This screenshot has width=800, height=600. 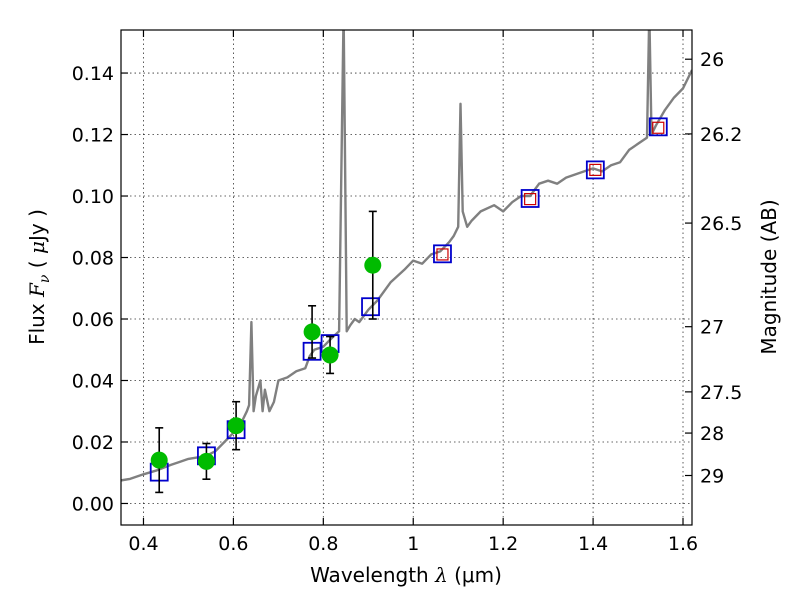 What do you see at coordinates (721, 224) in the screenshot?
I see `y2-tick-label: 26.5` at bounding box center [721, 224].